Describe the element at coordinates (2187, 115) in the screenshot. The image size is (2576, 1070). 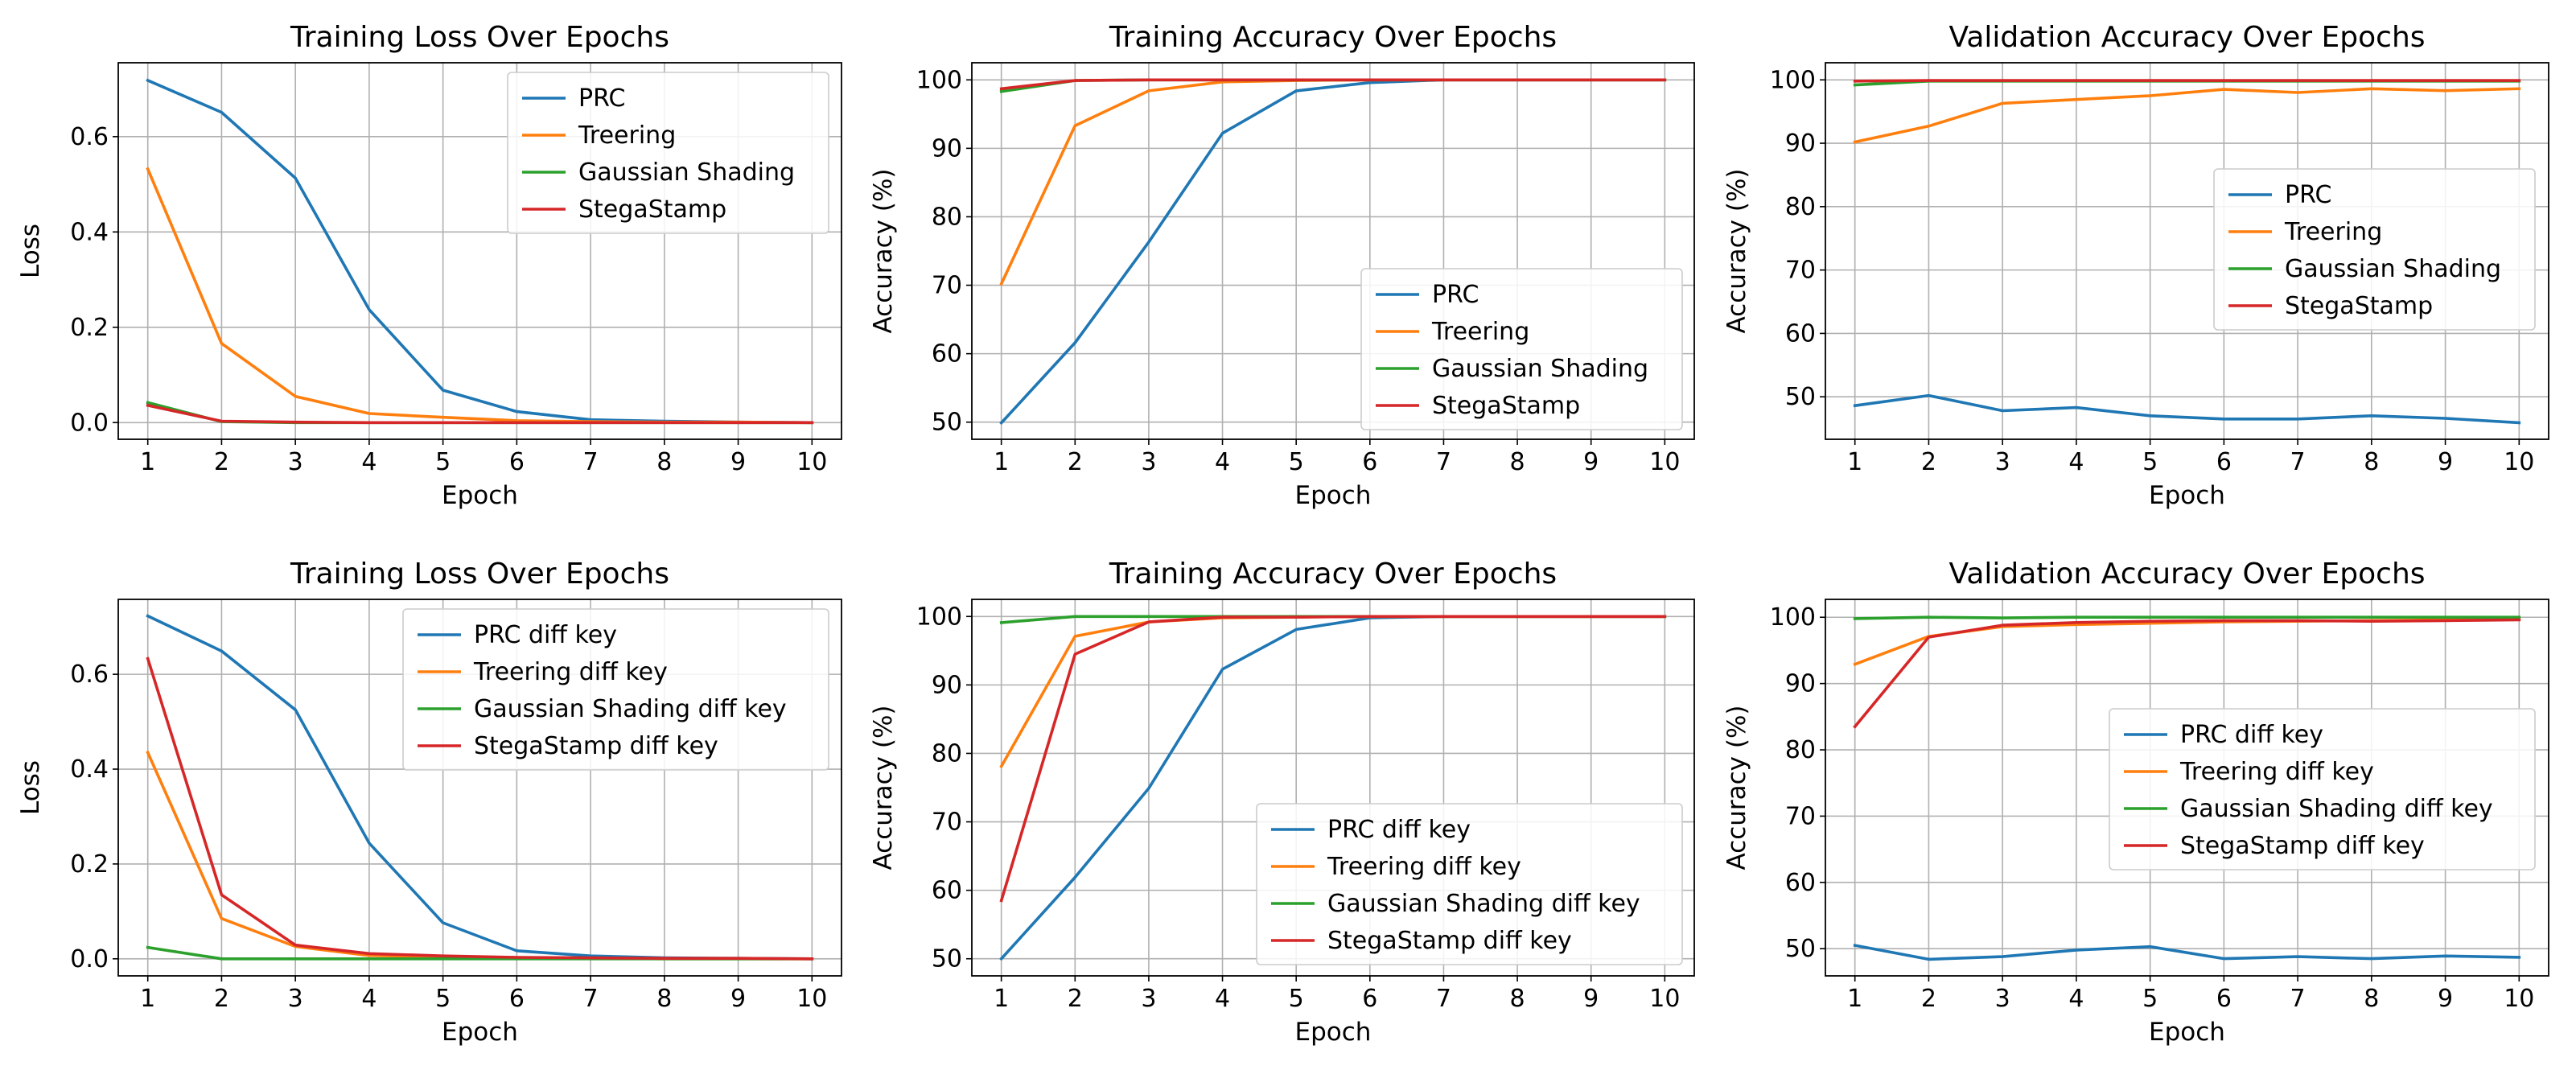
I see `series-line-treering` at that location.